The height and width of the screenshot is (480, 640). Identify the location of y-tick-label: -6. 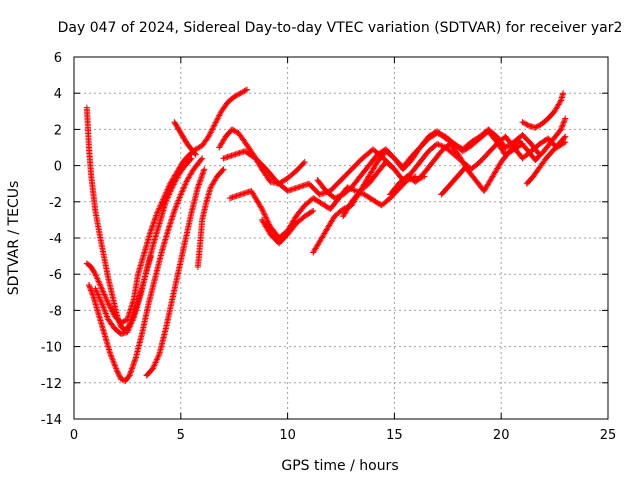
(55, 275).